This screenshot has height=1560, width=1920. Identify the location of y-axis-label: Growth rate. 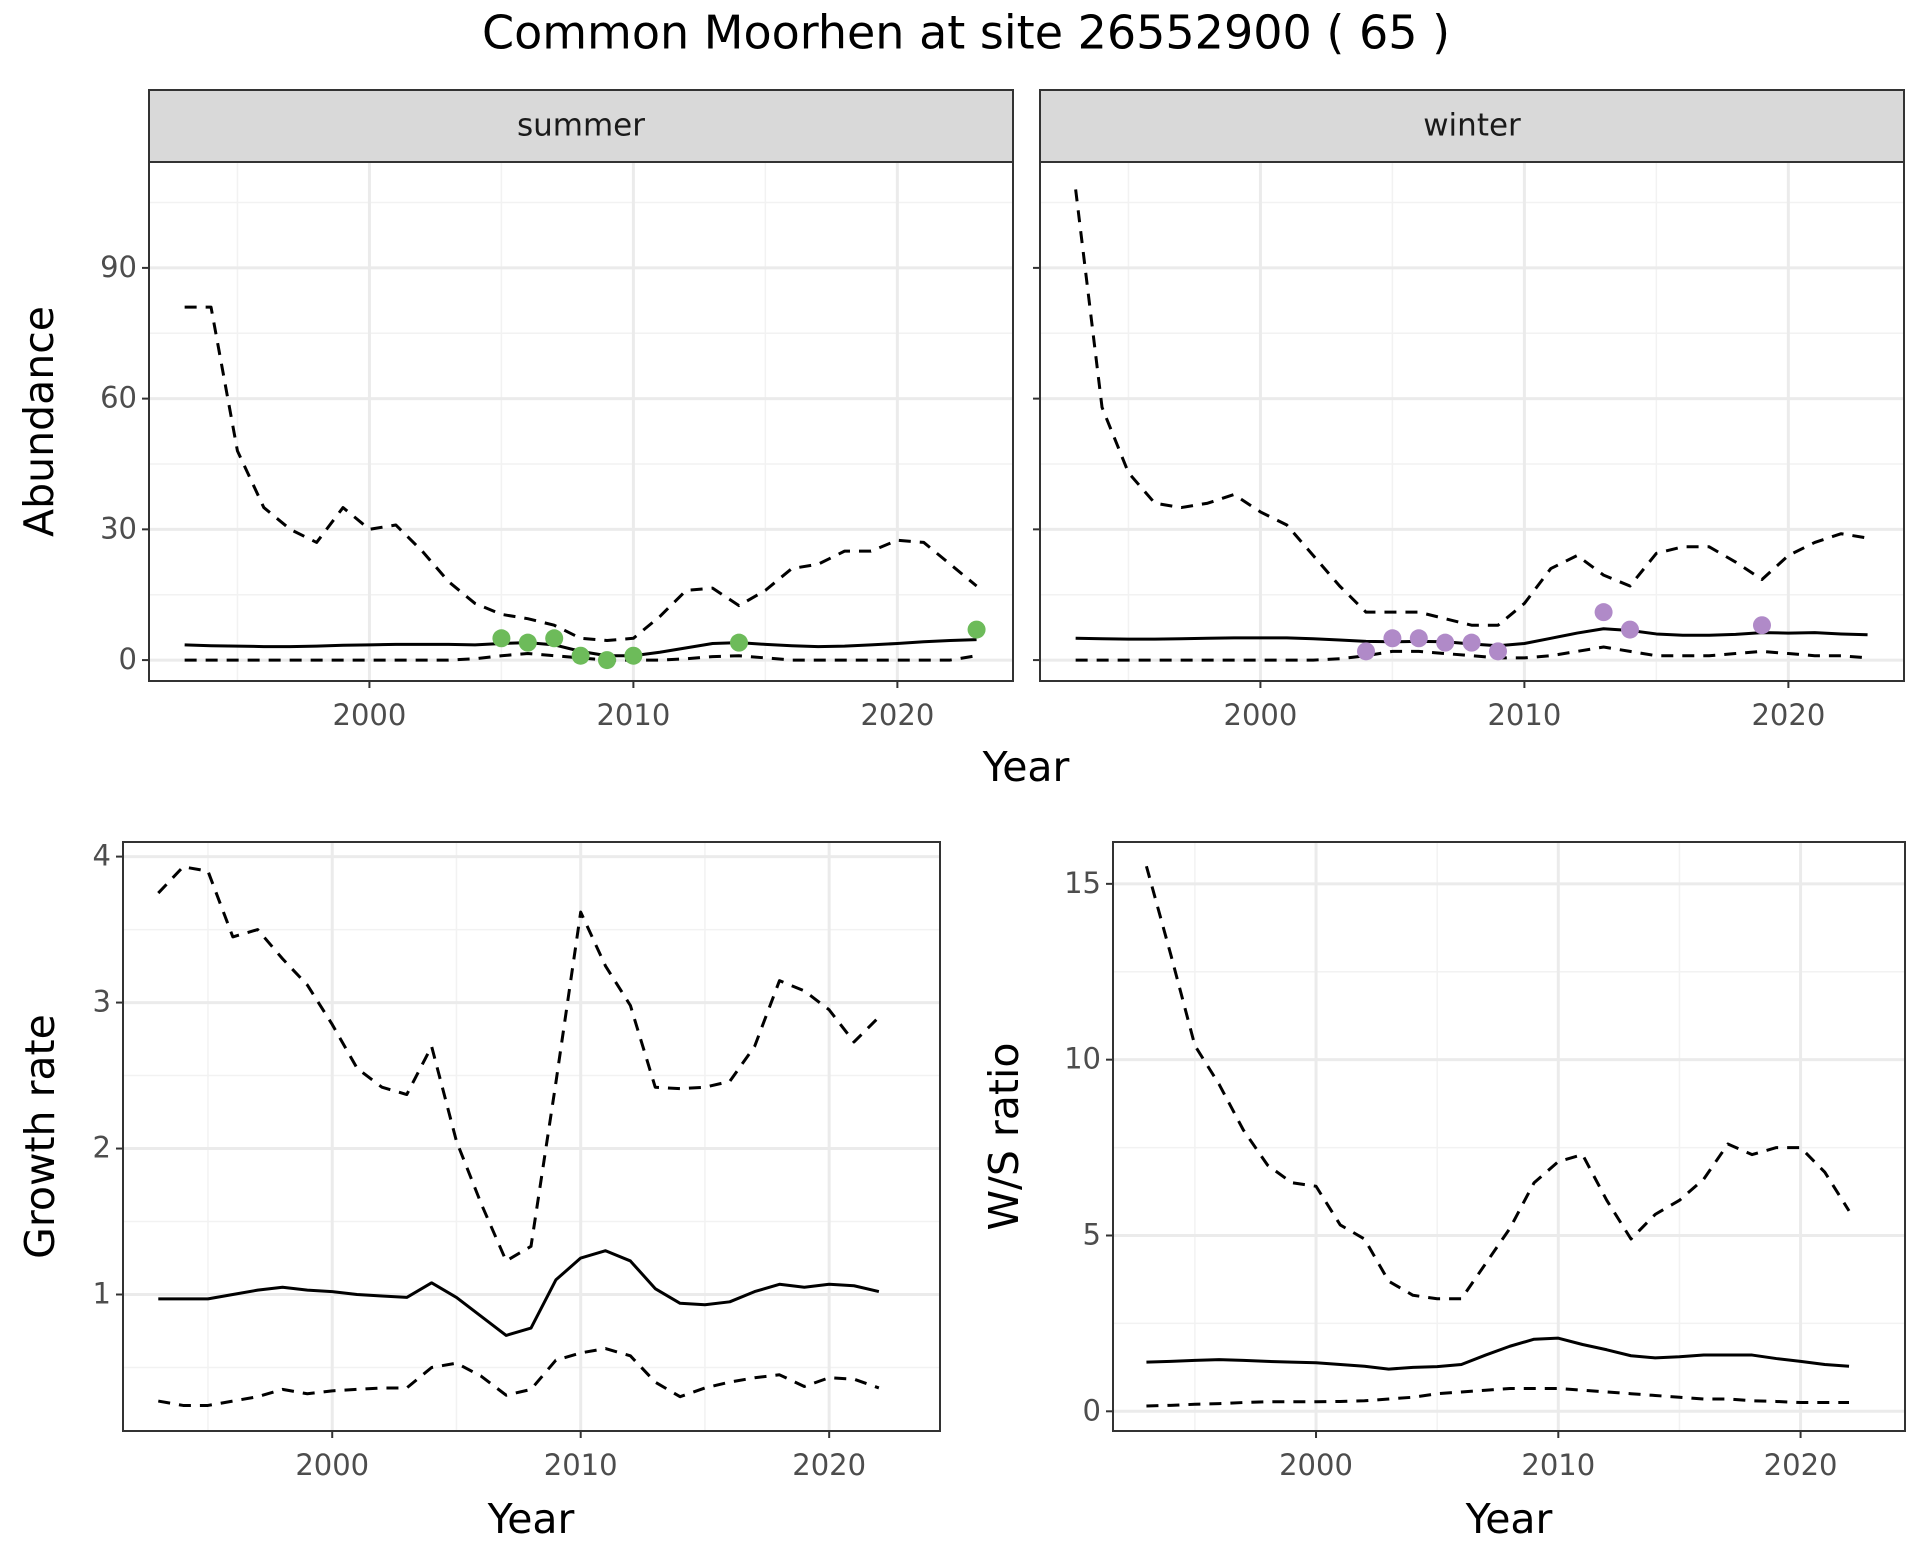
(40, 1136).